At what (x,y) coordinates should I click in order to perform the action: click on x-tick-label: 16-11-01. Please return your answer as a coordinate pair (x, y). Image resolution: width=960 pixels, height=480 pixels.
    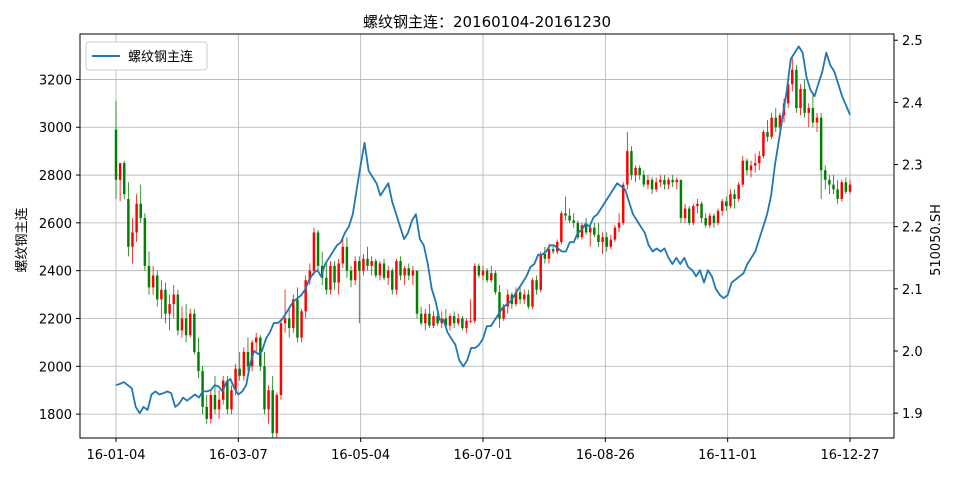
    Looking at the image, I should click on (727, 455).